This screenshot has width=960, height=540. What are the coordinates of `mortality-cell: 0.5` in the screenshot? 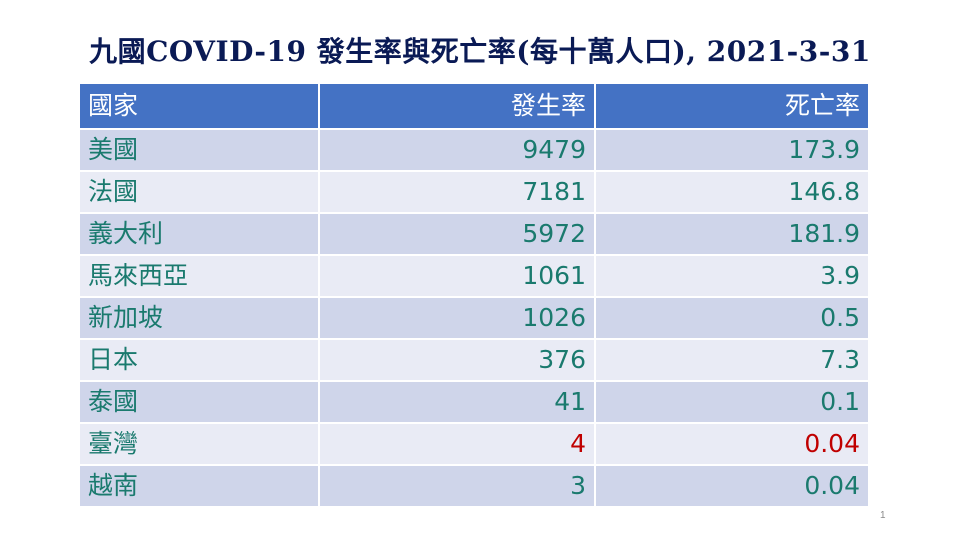 It's located at (732, 318).